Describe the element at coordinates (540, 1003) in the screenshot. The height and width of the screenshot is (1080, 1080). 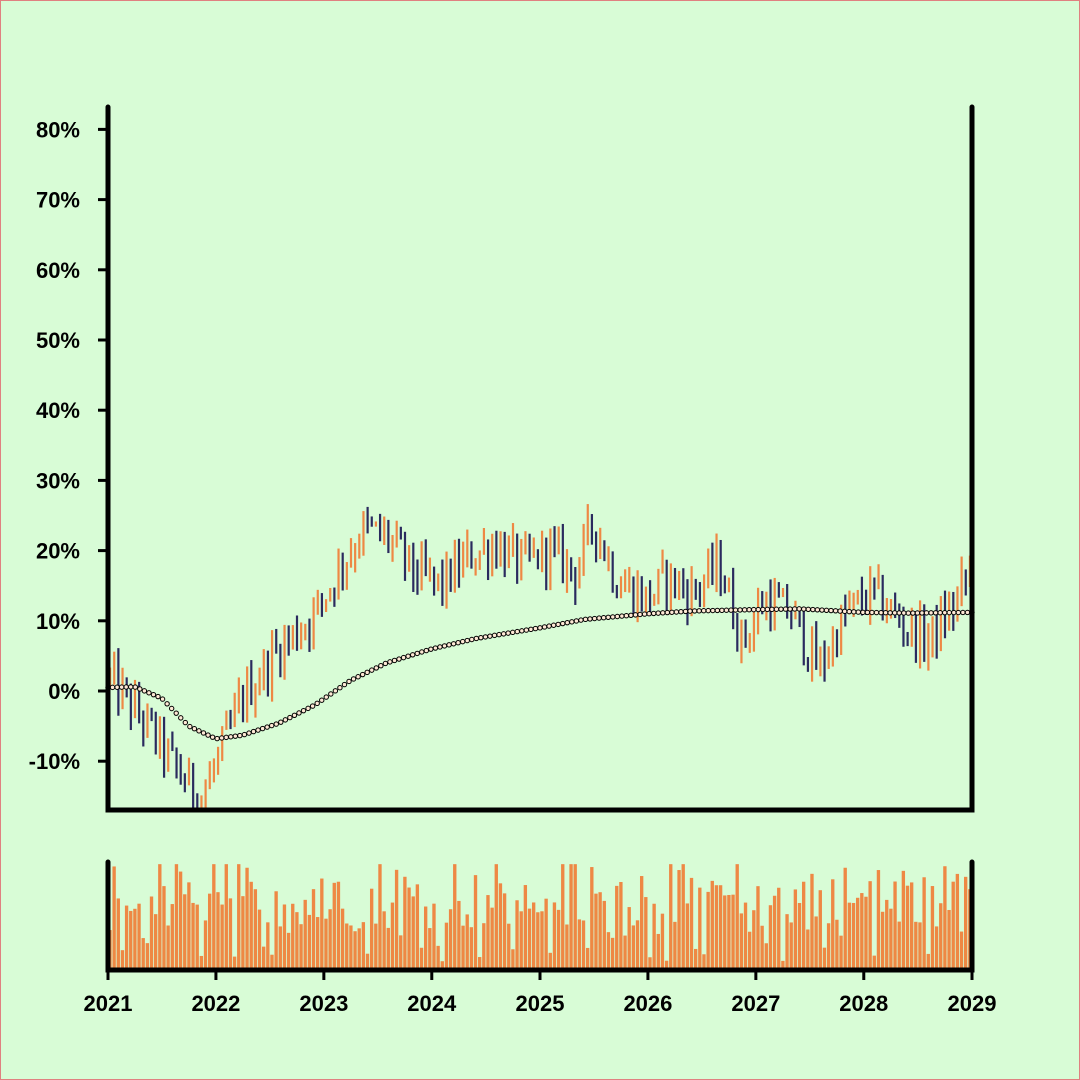
I see `x-tick-label: 2025` at that location.